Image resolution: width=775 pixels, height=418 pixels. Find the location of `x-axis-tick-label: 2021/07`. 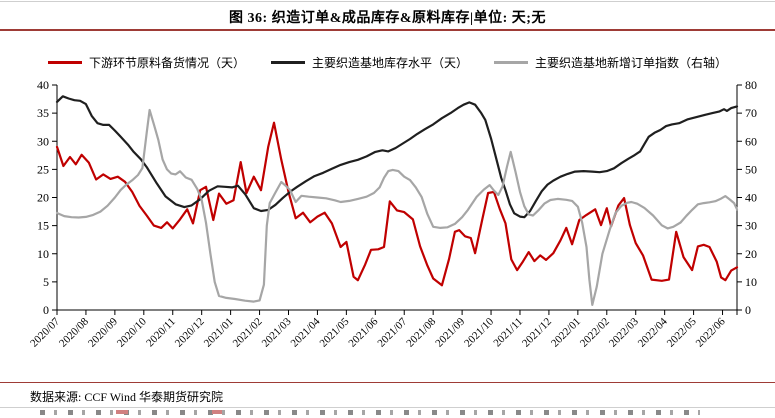

x-axis-tick-label: 2021/07 is located at coordinates (392, 332).